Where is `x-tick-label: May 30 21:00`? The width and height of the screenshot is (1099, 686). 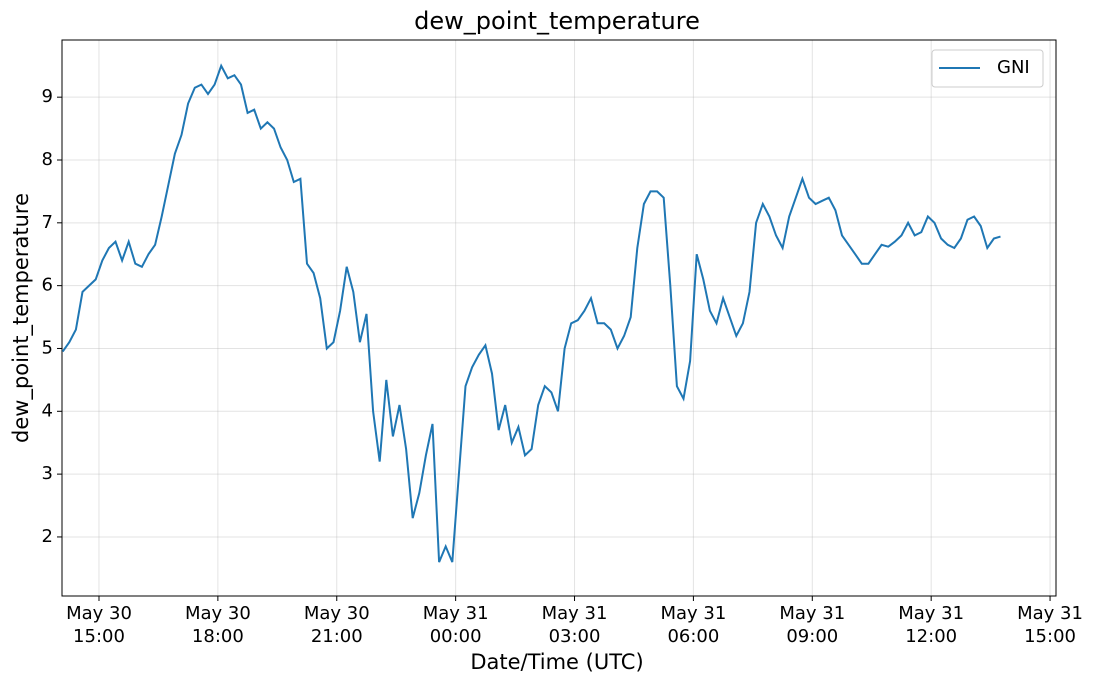
x-tick-label: May 30 21:00 is located at coordinates (337, 625).